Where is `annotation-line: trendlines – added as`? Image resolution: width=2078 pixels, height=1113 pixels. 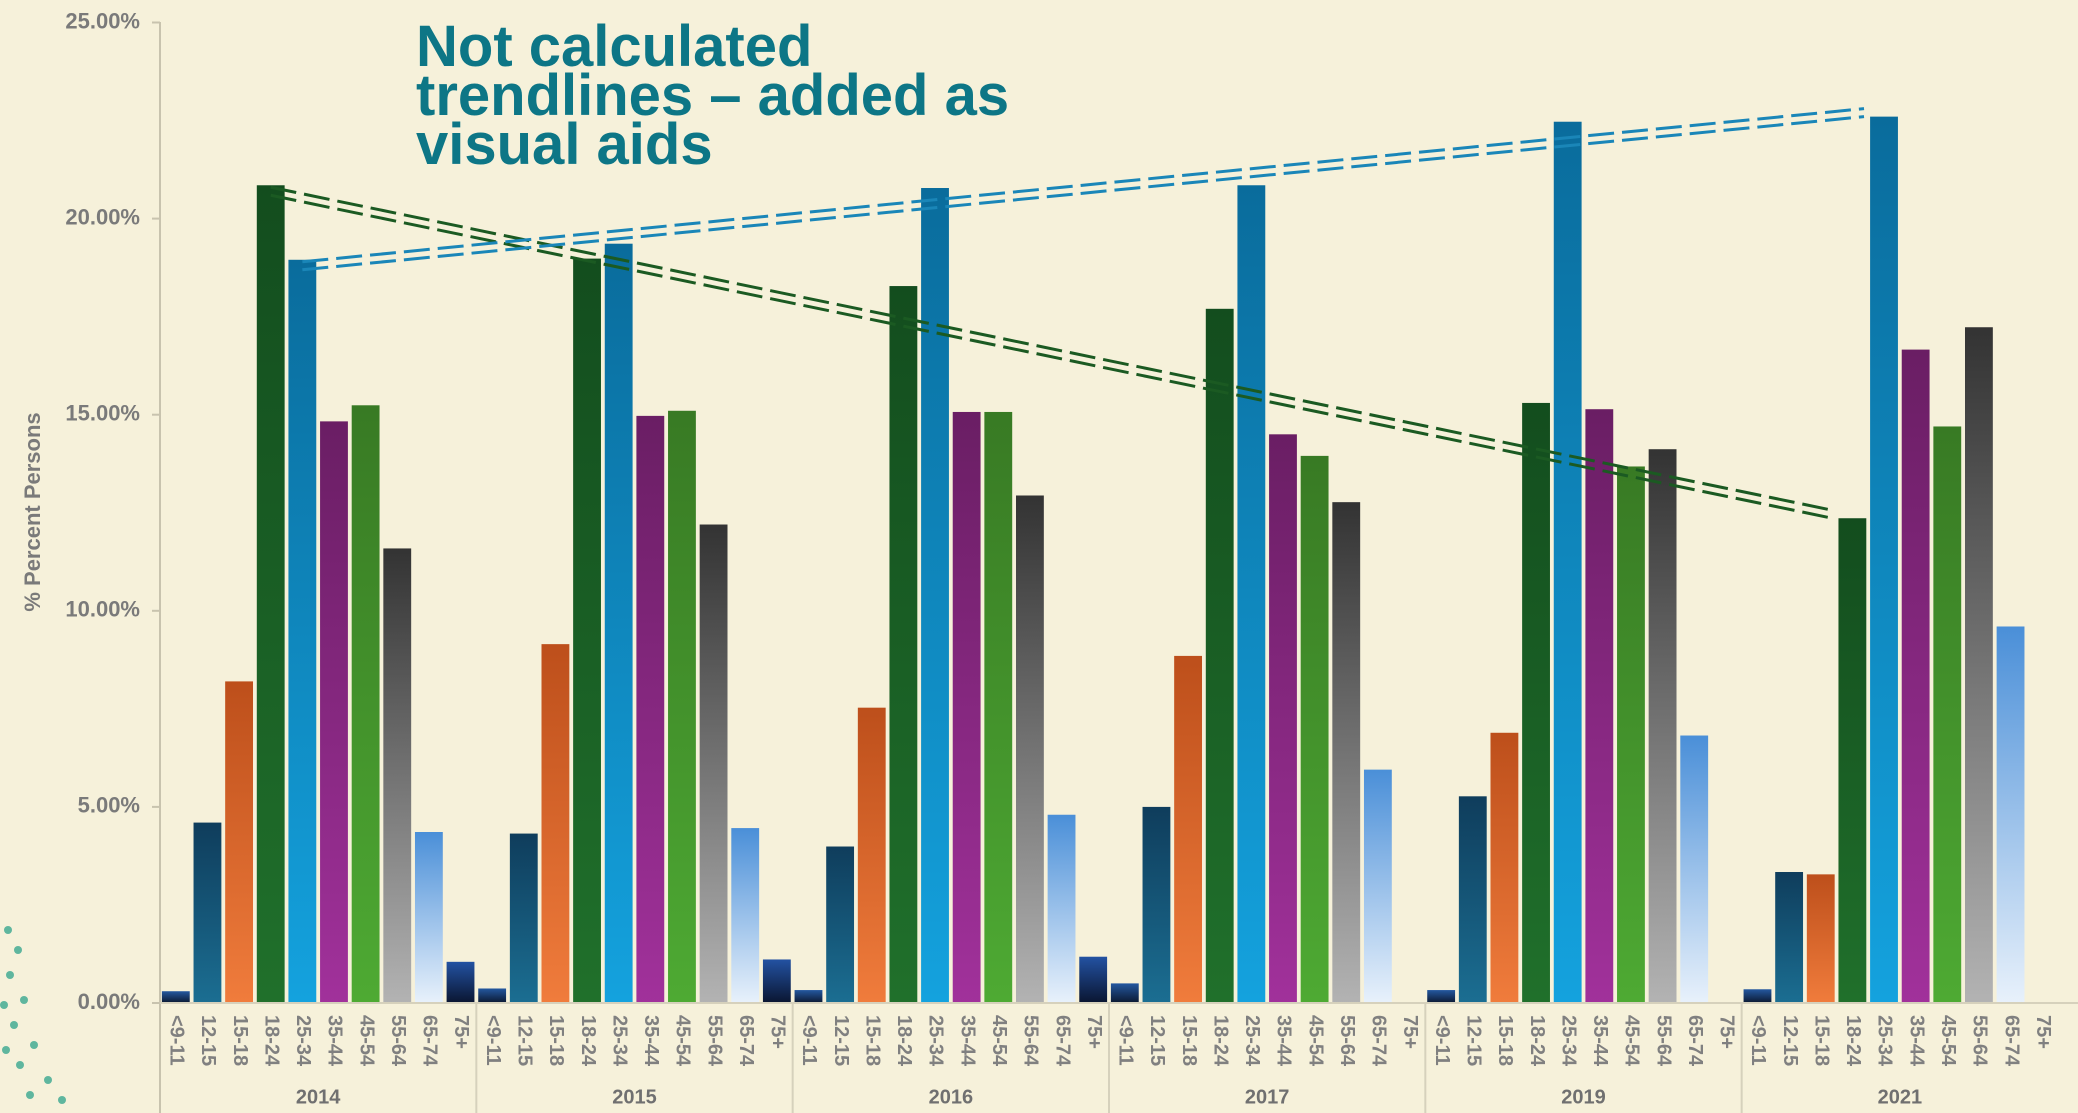 annotation-line: trendlines – added as is located at coordinates (712, 95).